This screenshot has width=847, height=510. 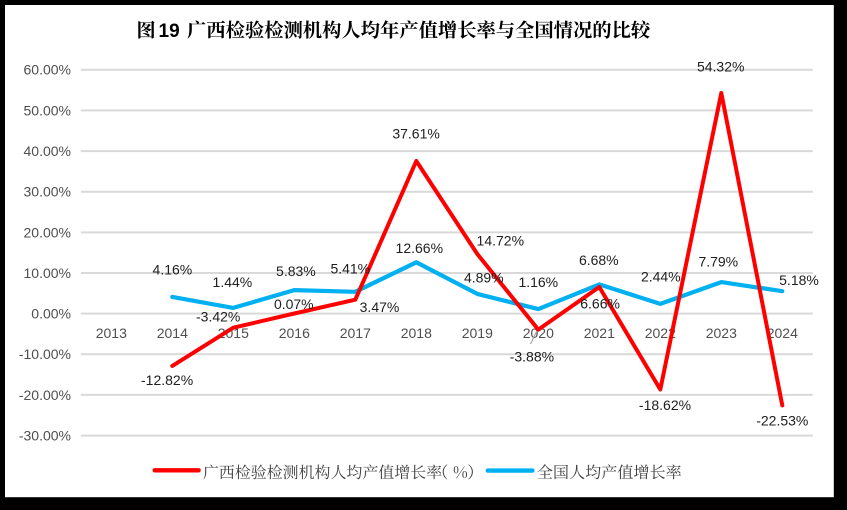 What do you see at coordinates (532, 356) in the screenshot?
I see `svg-text: -3.88%` at bounding box center [532, 356].